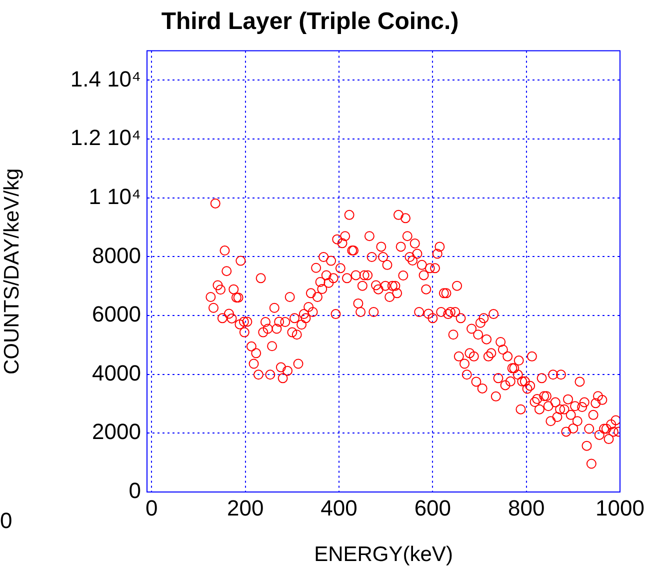 The image size is (669, 568). Describe the element at coordinates (339, 507) in the screenshot. I see `x-tick-label: 400` at that location.